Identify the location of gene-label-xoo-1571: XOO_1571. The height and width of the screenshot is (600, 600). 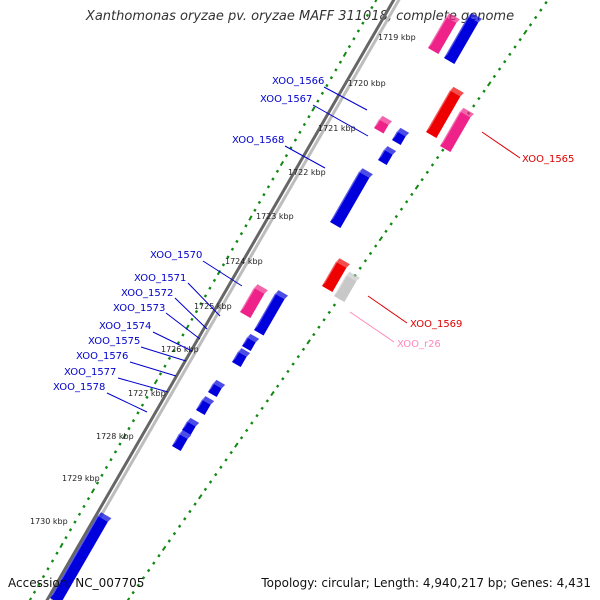
(160, 278).